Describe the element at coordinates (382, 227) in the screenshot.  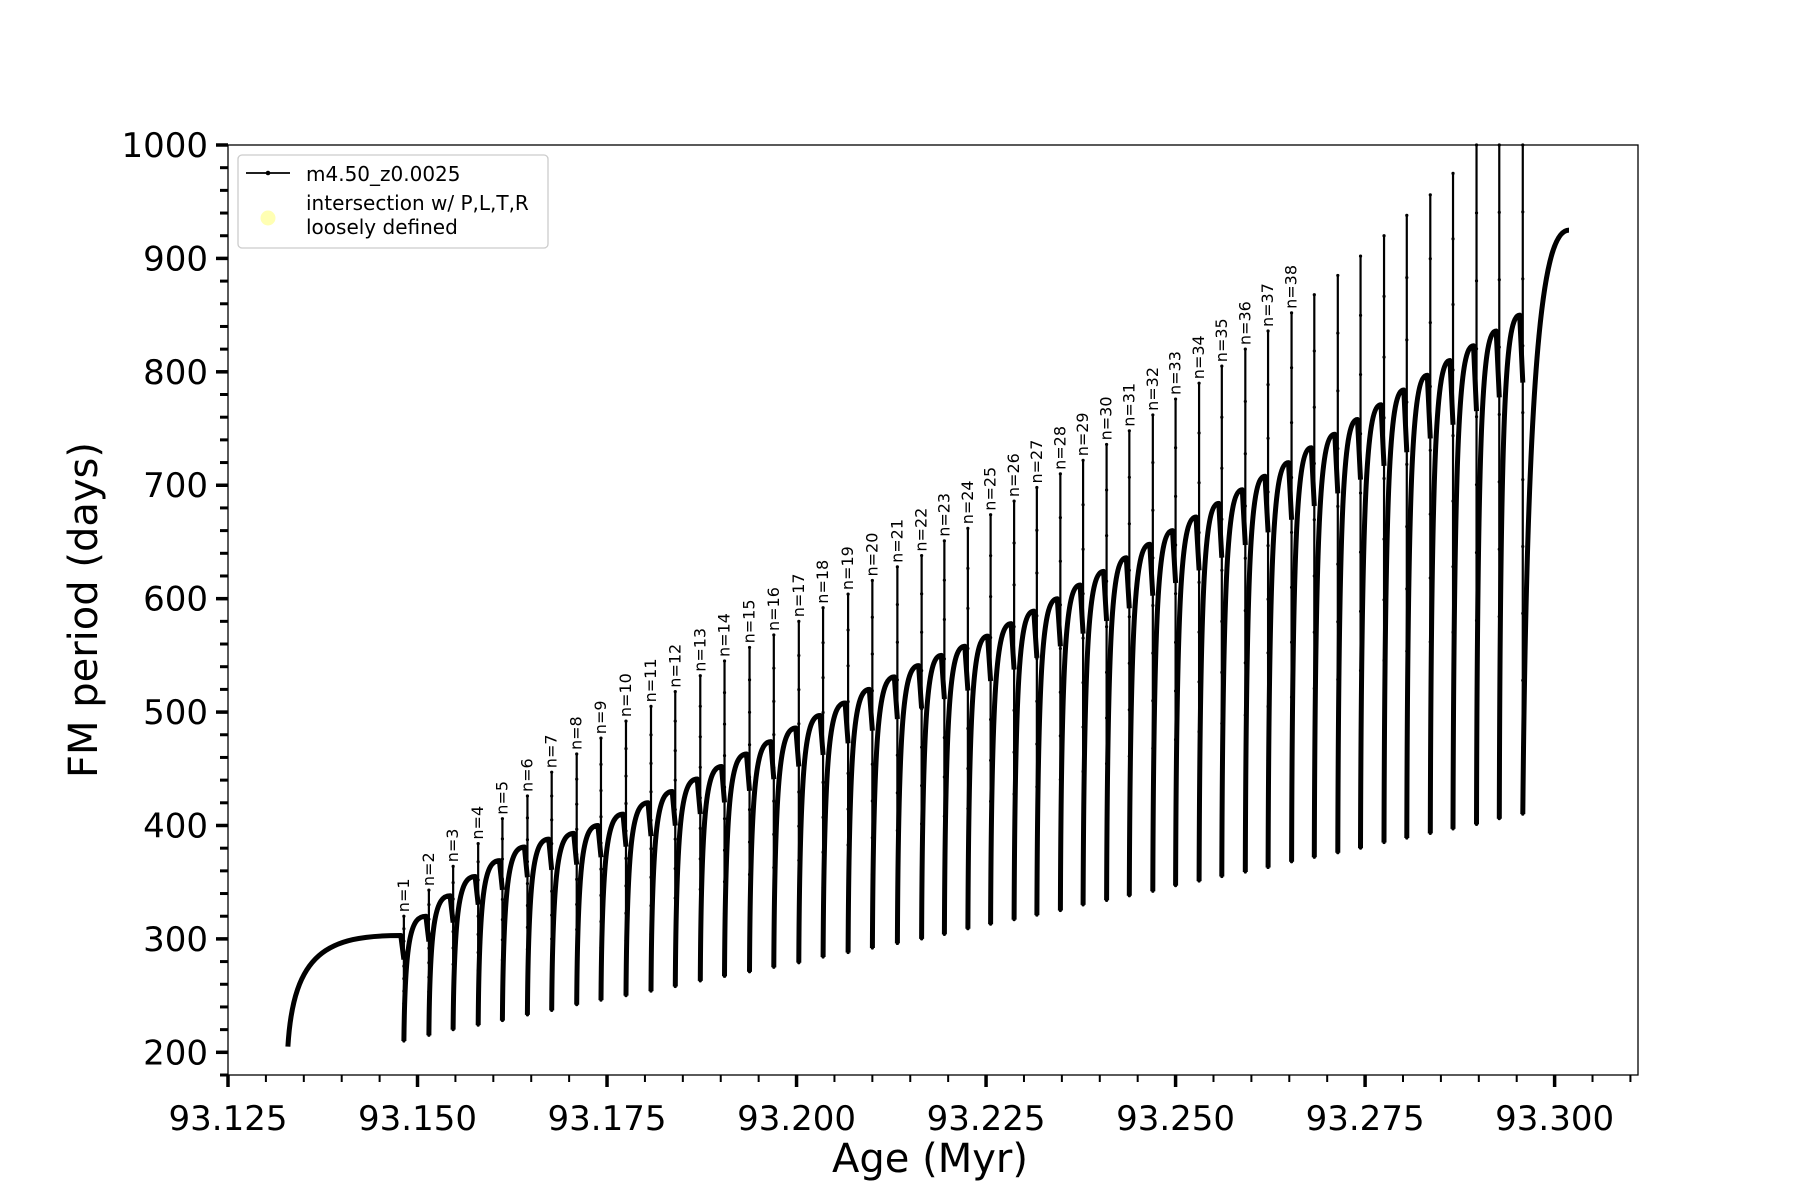
I see `legend-intersection-line-2: loosely defined` at that location.